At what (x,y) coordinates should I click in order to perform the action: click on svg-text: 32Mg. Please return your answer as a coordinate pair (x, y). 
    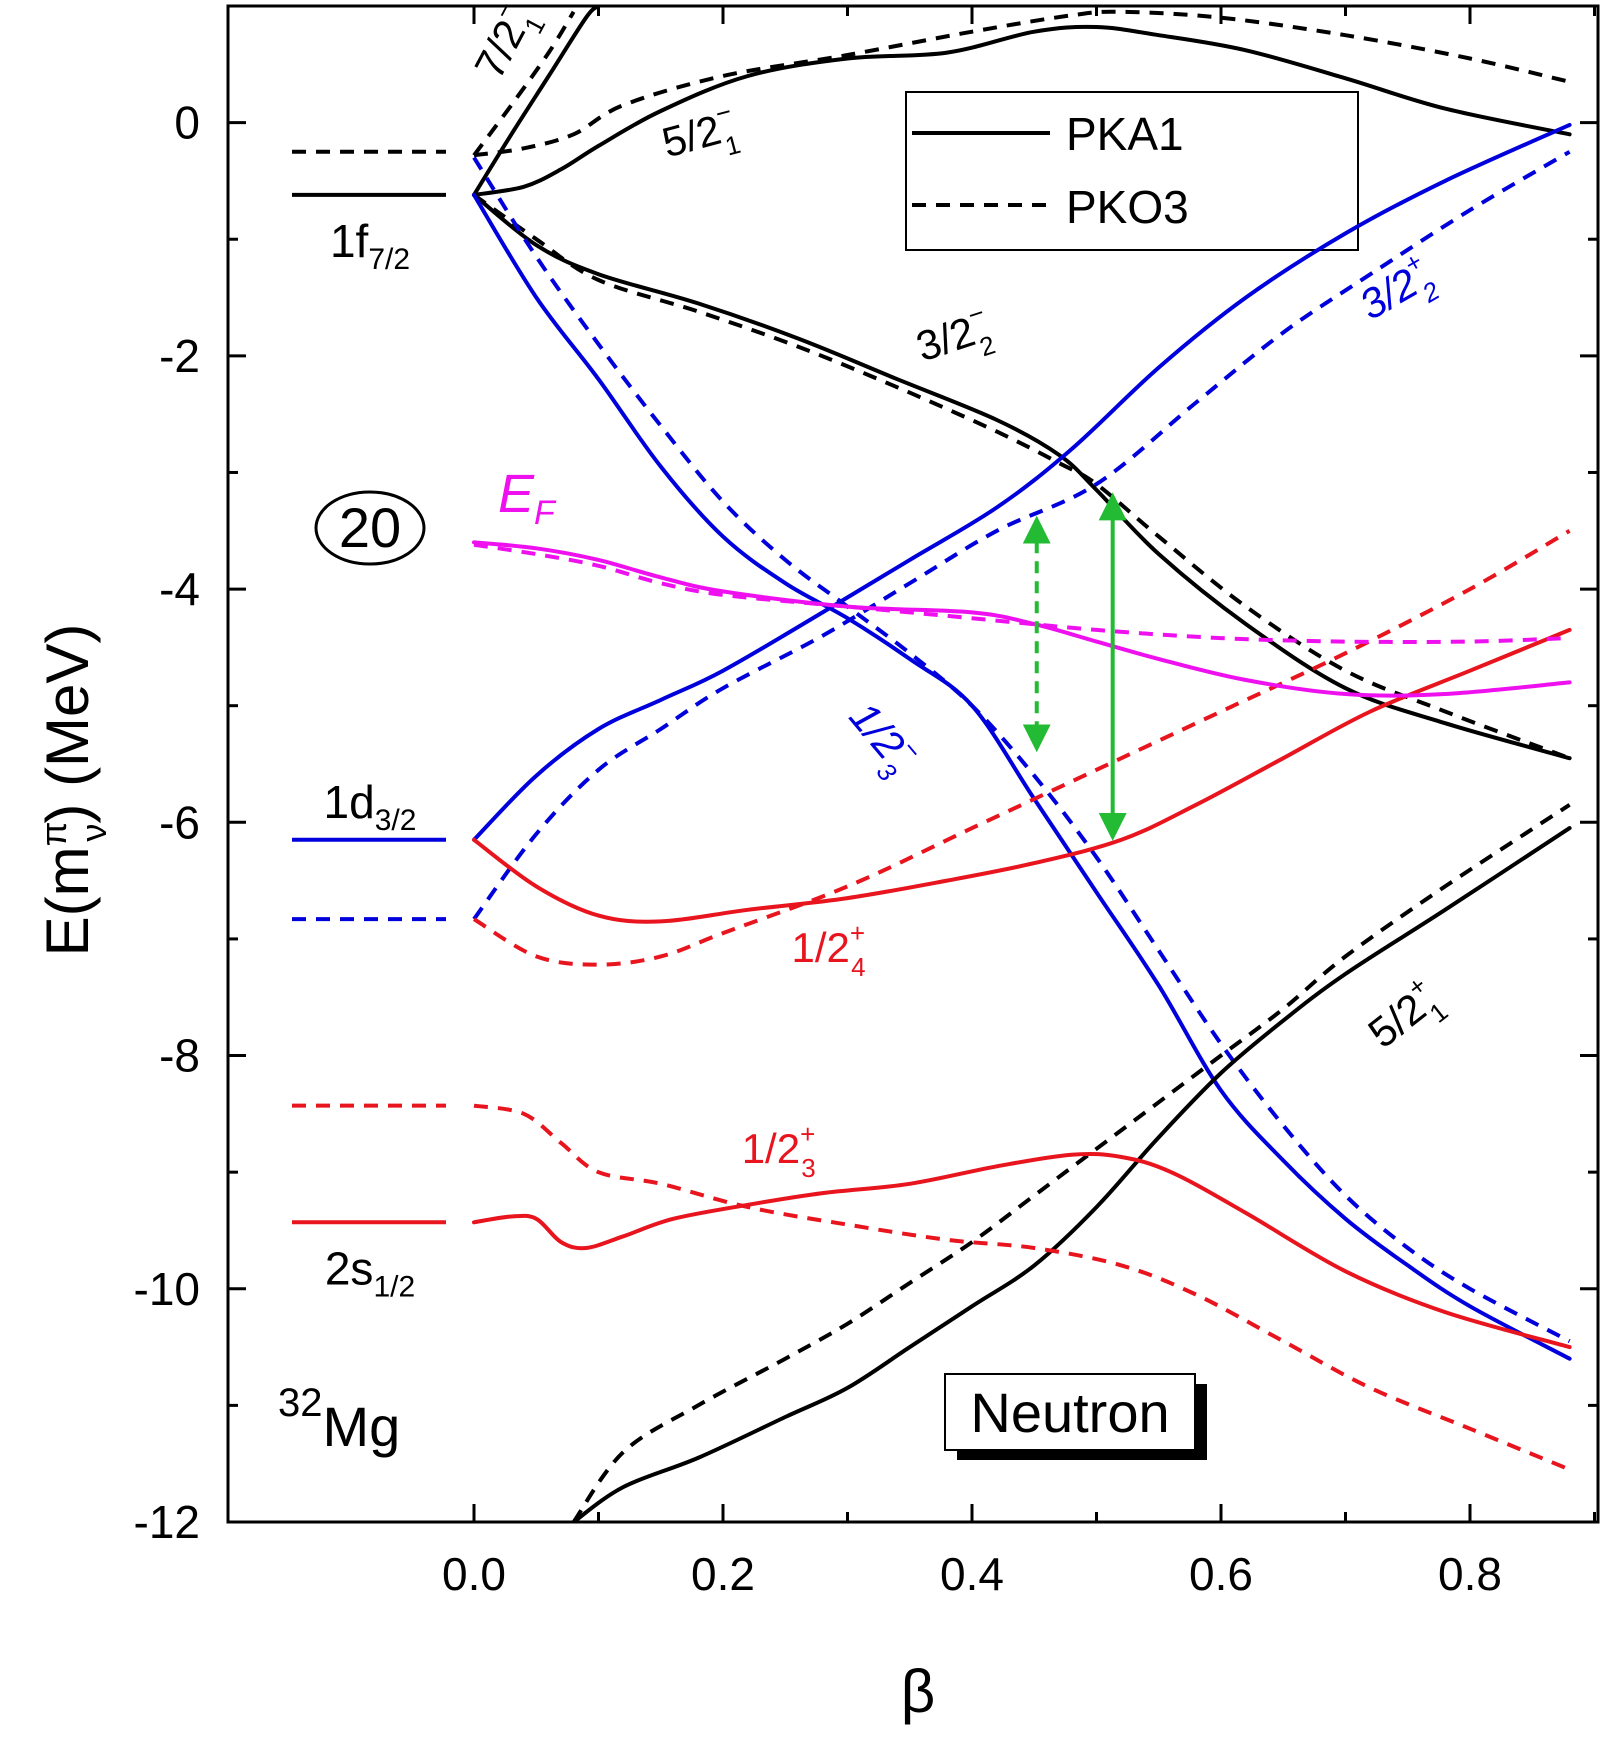
    Looking at the image, I should click on (339, 1419).